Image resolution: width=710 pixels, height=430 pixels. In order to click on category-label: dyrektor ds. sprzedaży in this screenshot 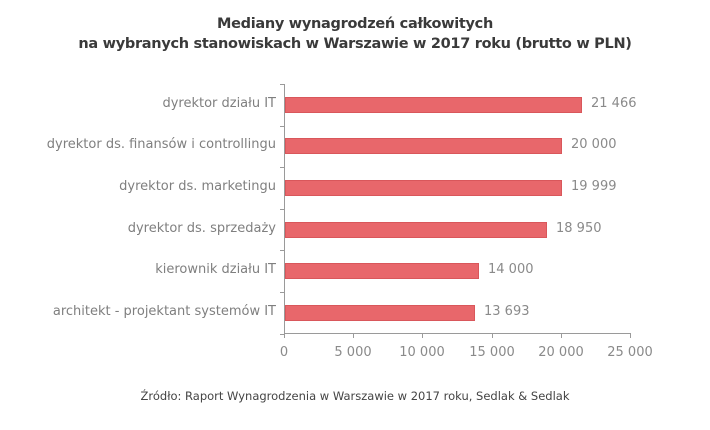, I will do `click(201, 228)`.